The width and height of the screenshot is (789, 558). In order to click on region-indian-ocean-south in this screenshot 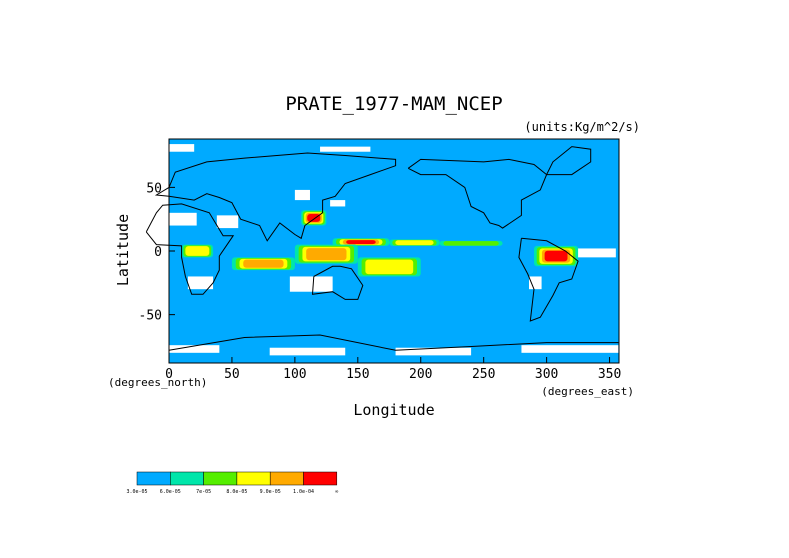, I will do `click(263, 264)`.